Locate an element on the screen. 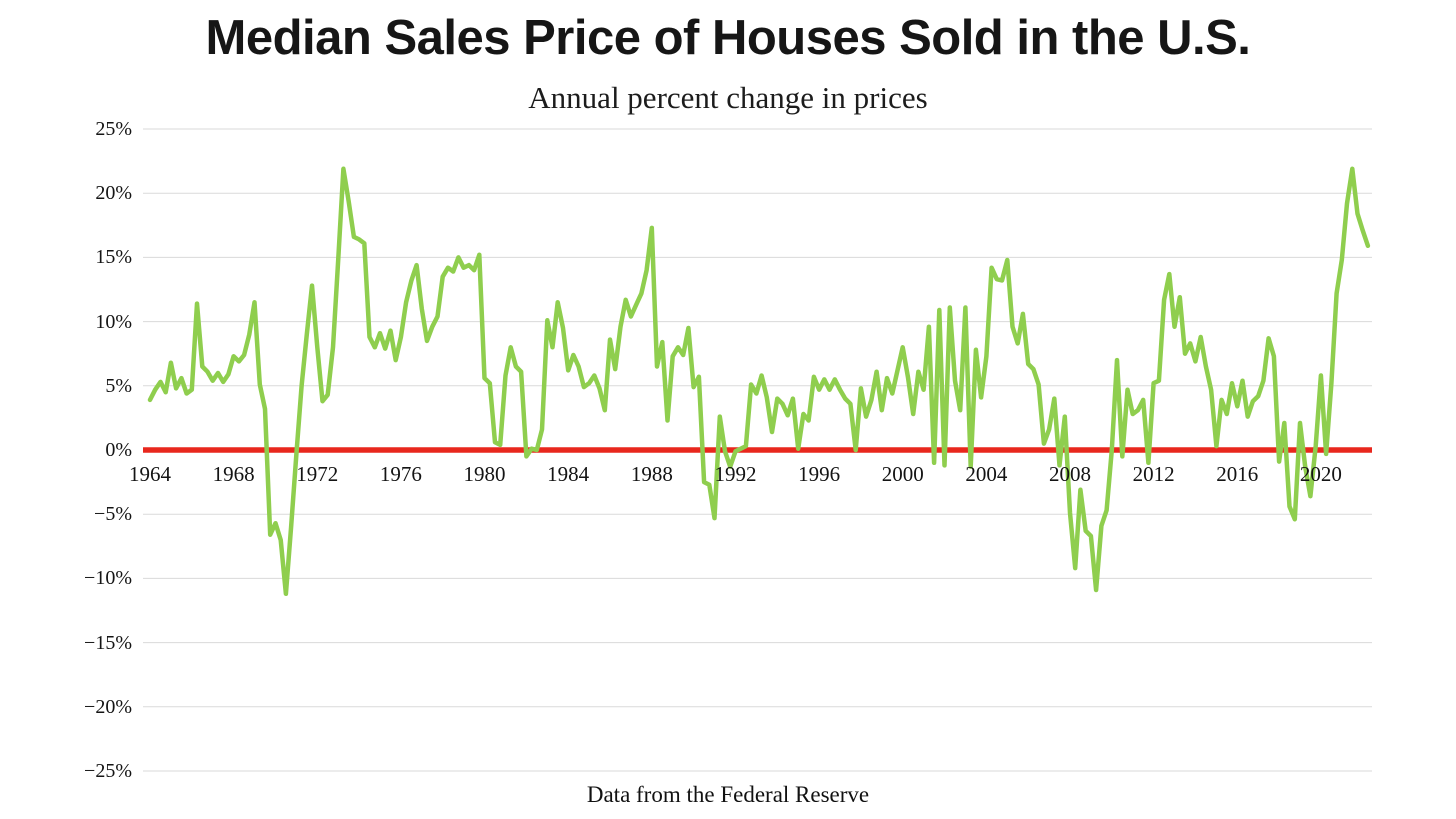  x-axis-label: 2004 is located at coordinates (986, 474).